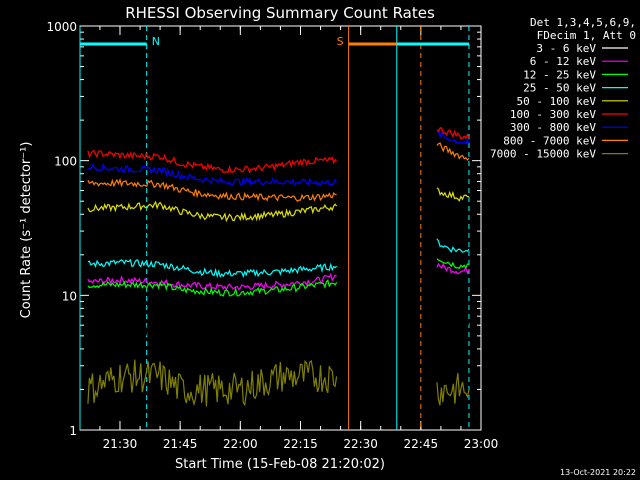 This screenshot has height=480, width=640. What do you see at coordinates (563, 61) in the screenshot?
I see `legend-label-6-12-kev: 6 - 12 keV` at bounding box center [563, 61].